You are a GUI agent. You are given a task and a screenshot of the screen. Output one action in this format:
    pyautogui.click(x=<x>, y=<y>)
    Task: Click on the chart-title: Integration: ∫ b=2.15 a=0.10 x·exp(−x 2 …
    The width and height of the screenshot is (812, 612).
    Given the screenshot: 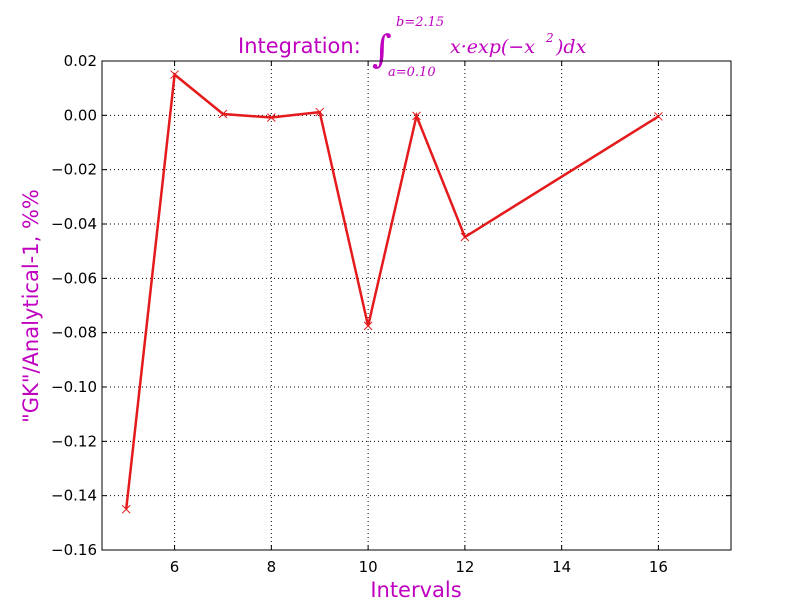 What is the action you would take?
    pyautogui.click(x=412, y=47)
    